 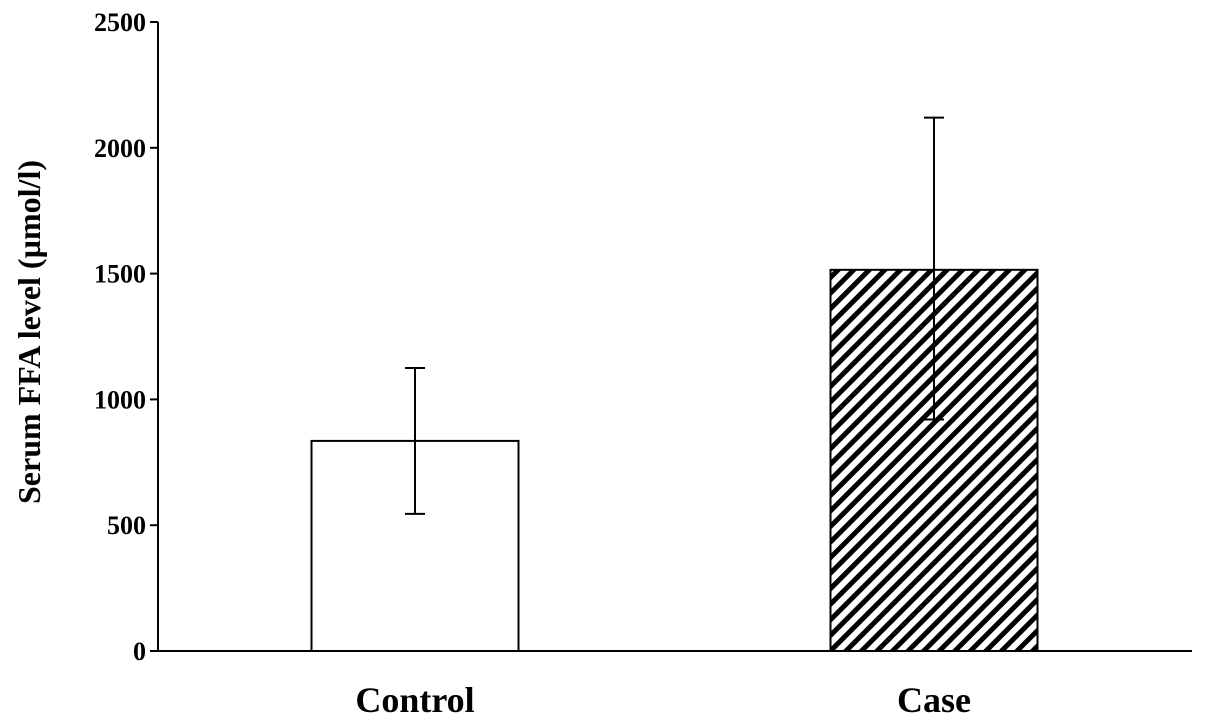 What do you see at coordinates (126, 337) in the screenshot?
I see `y-axis-ticks: 0 500 1000 1500 2000 2500` at bounding box center [126, 337].